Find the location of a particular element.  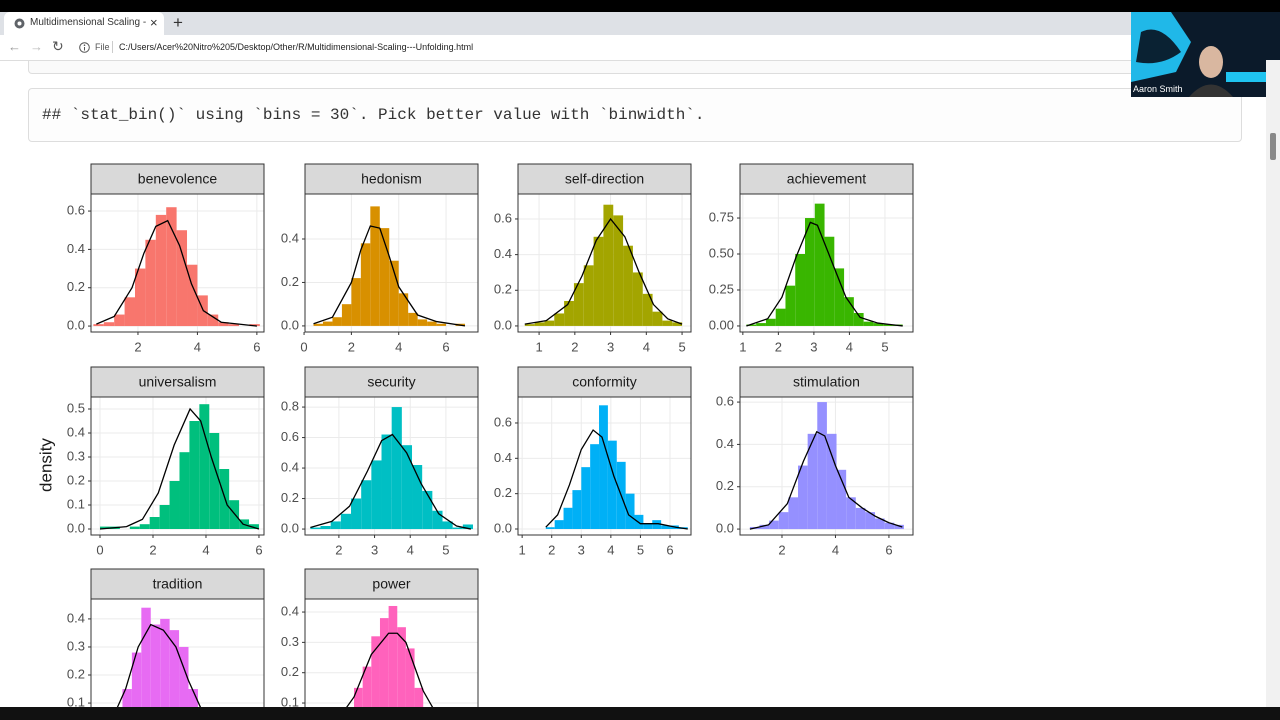

letterbox is located at coordinates (640, 6).